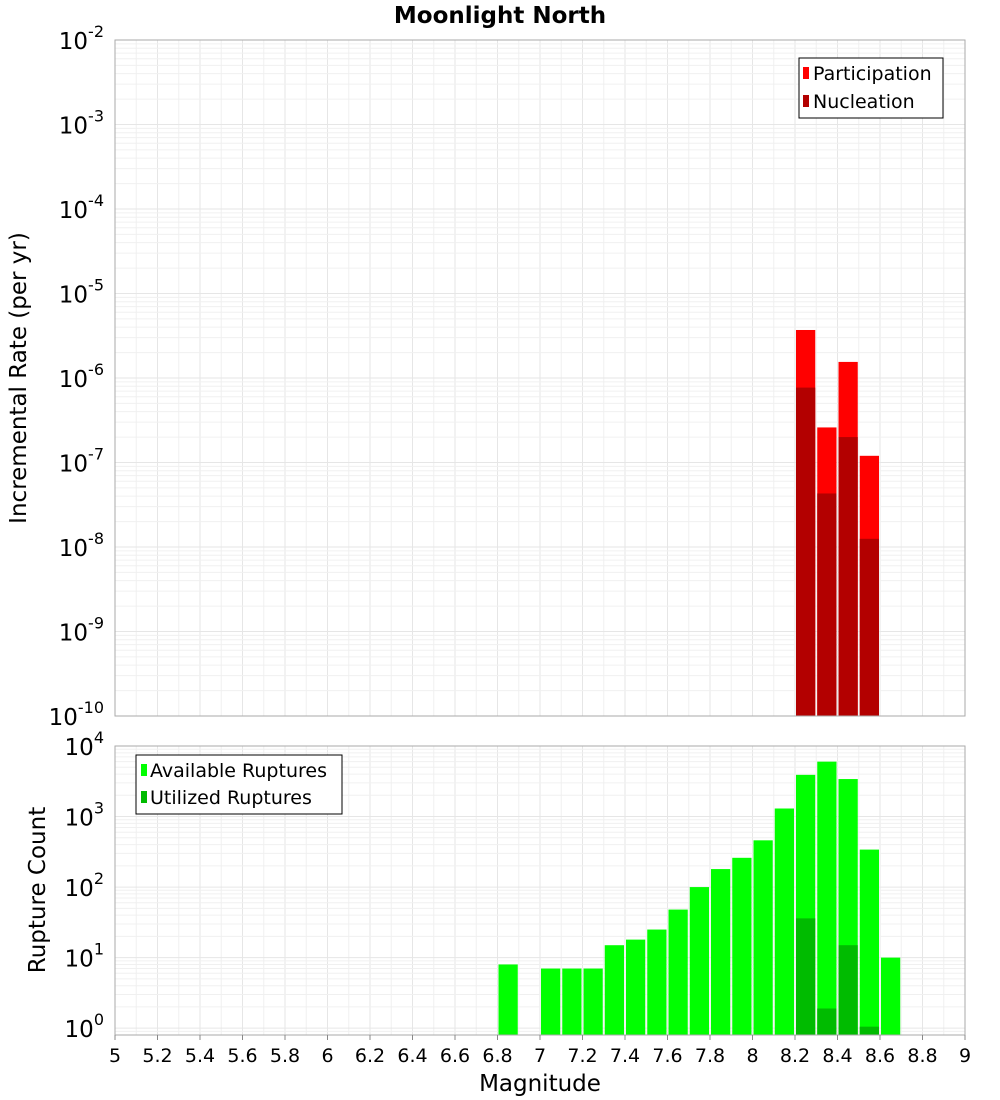 The width and height of the screenshot is (1000, 1100). I want to click on rate-legend: Participation Nucleation, so click(871, 88).